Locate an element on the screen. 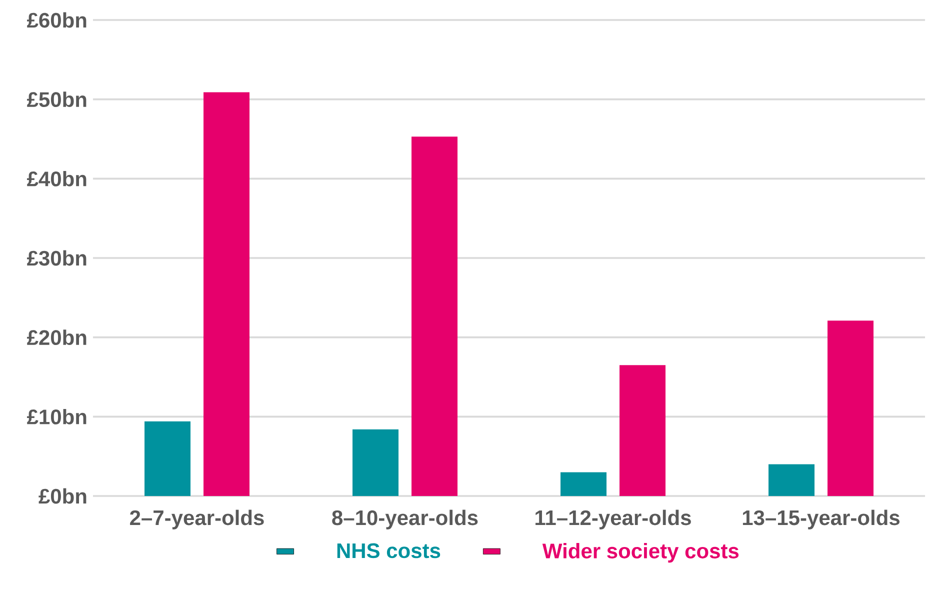 Image resolution: width=932 pixels, height=591 pixels. y-tick-label: £30bn is located at coordinates (56, 258).